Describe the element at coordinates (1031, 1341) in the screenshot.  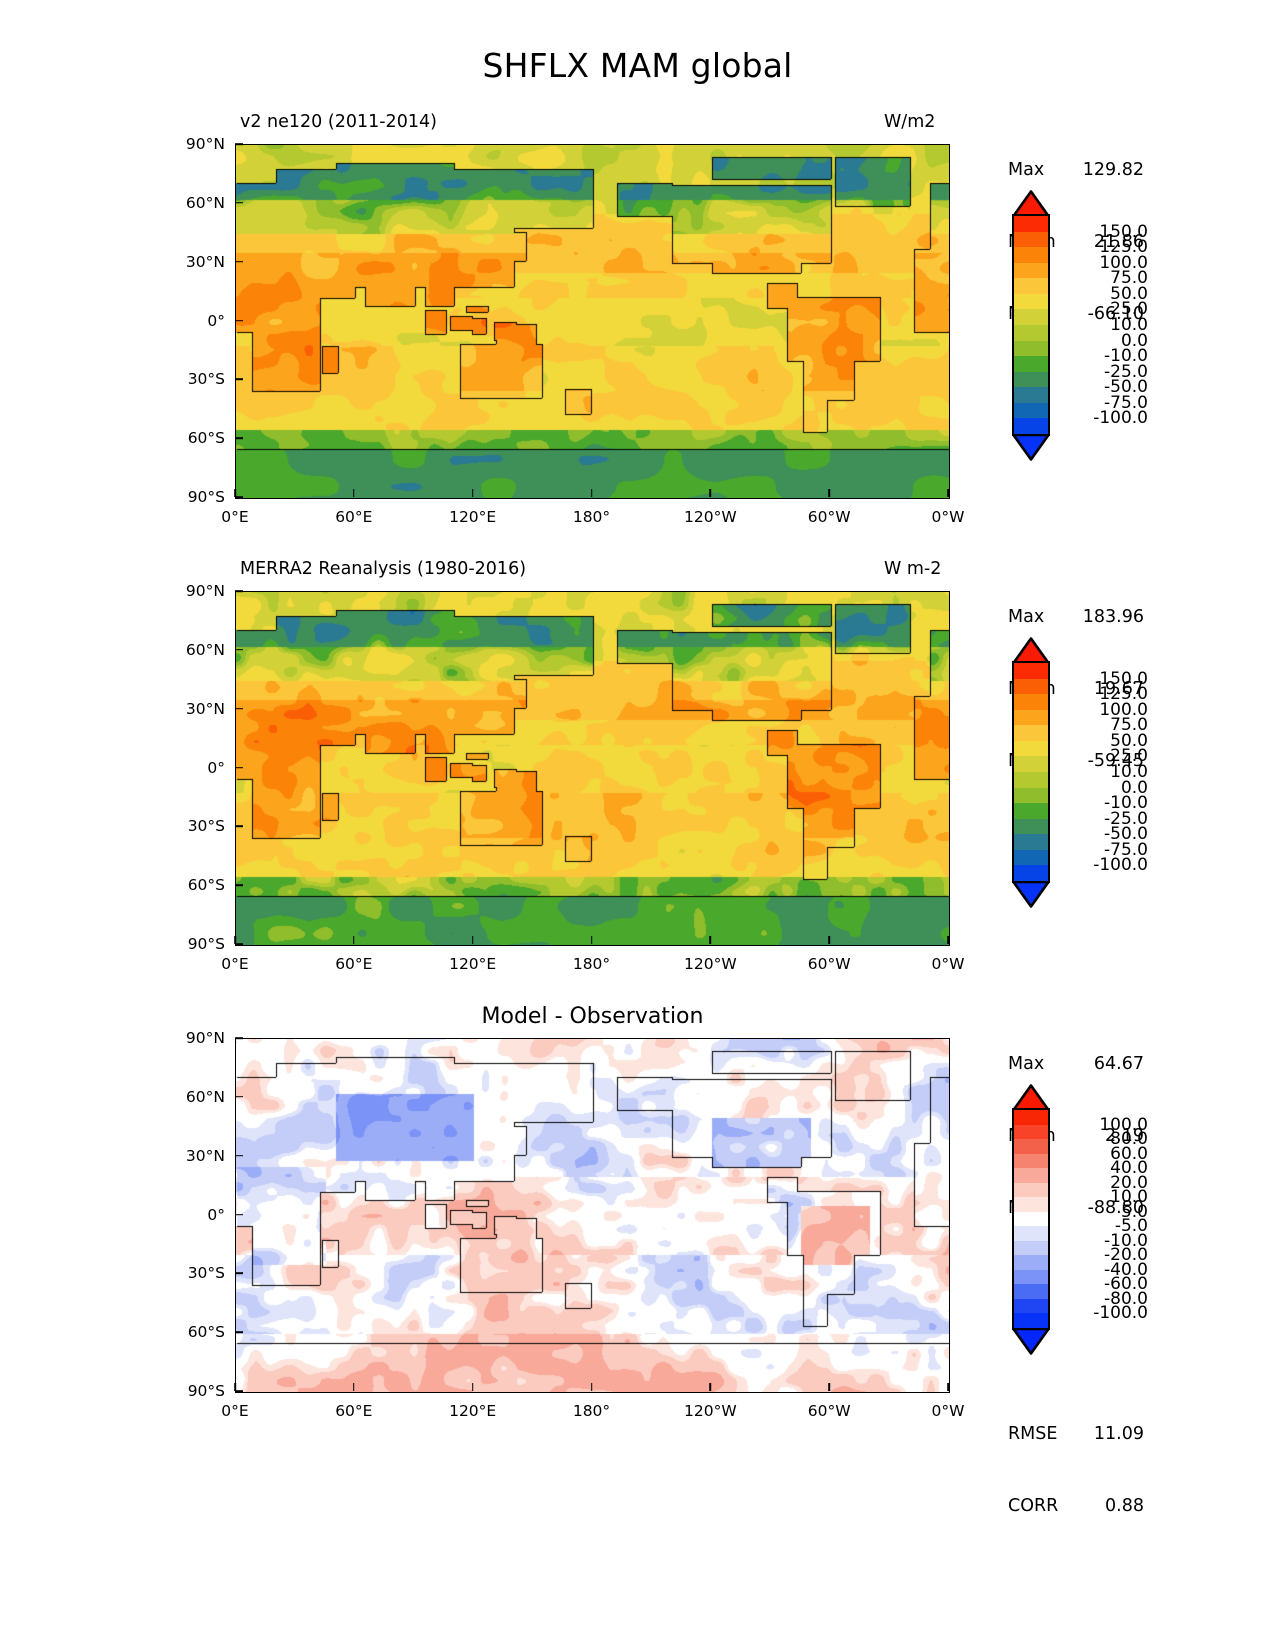
I see `colorbar-extend-min-arrow` at that location.